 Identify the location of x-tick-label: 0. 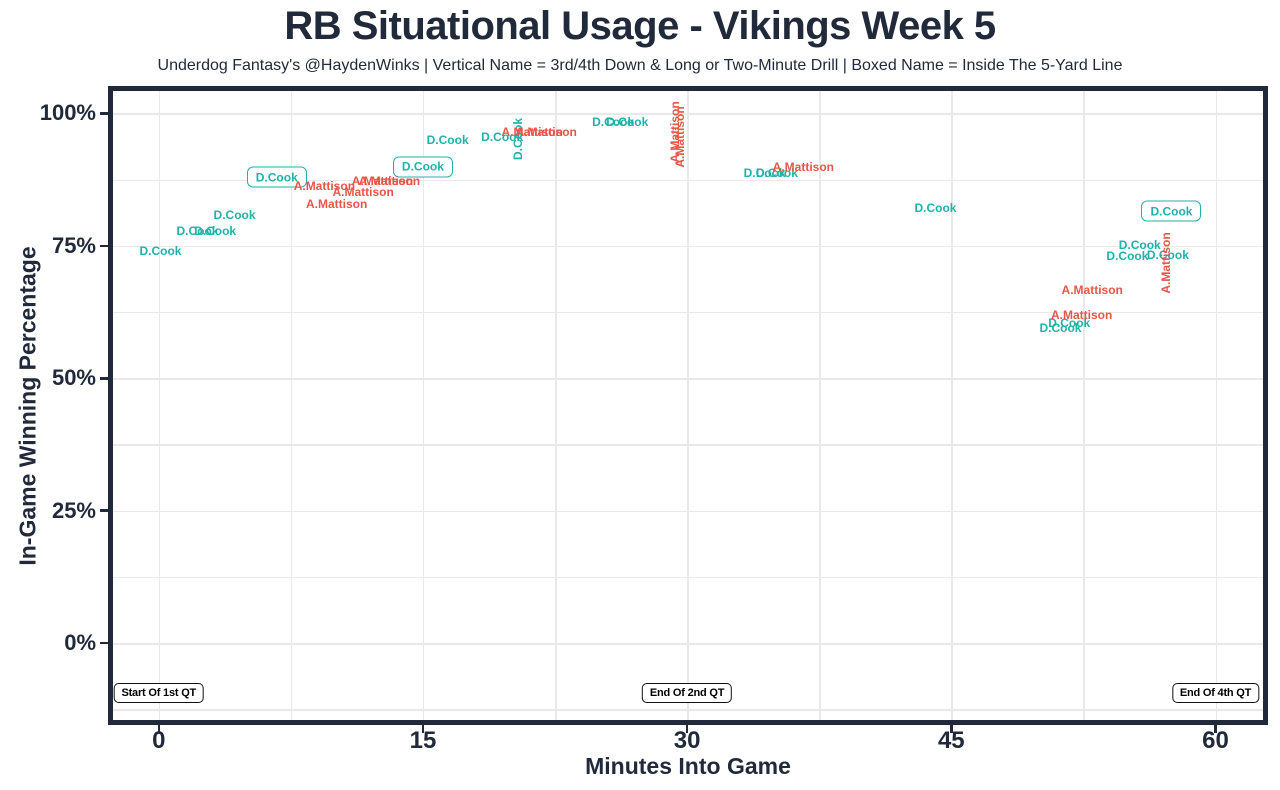
(159, 740).